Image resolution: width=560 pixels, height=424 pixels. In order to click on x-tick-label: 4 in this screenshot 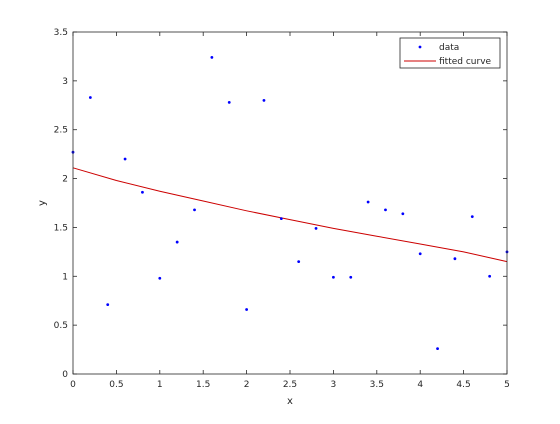, I will do `click(420, 385)`.